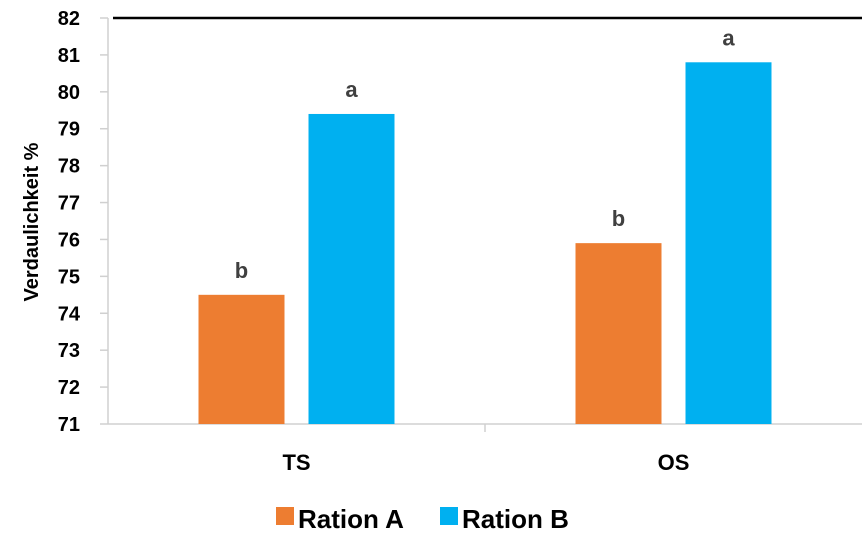  Describe the element at coordinates (69, 240) in the screenshot. I see `y-tick-label: 76` at that location.